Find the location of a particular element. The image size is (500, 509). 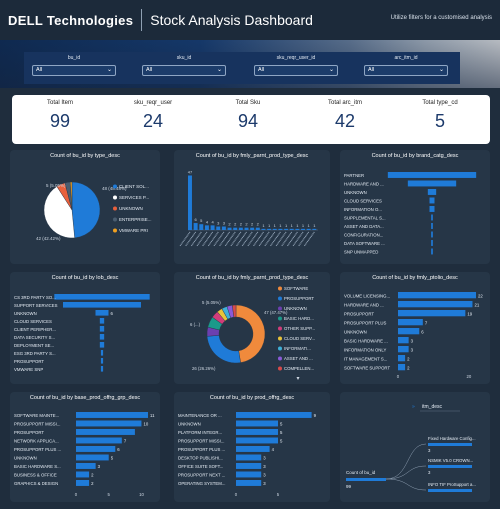

sku-id-select: All ⌄ is located at coordinates (184, 70).